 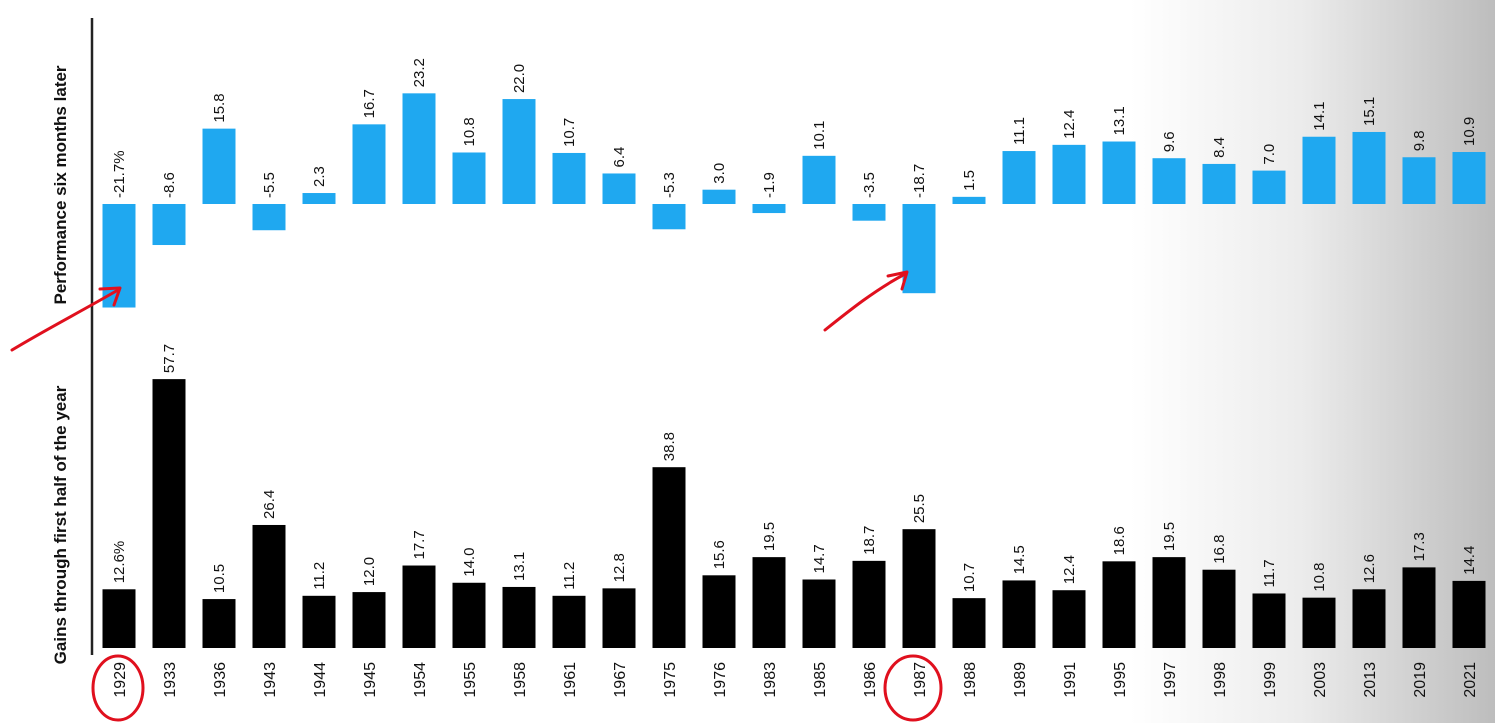 What do you see at coordinates (1119, 604) in the screenshot?
I see `bottom-bar-1995` at bounding box center [1119, 604].